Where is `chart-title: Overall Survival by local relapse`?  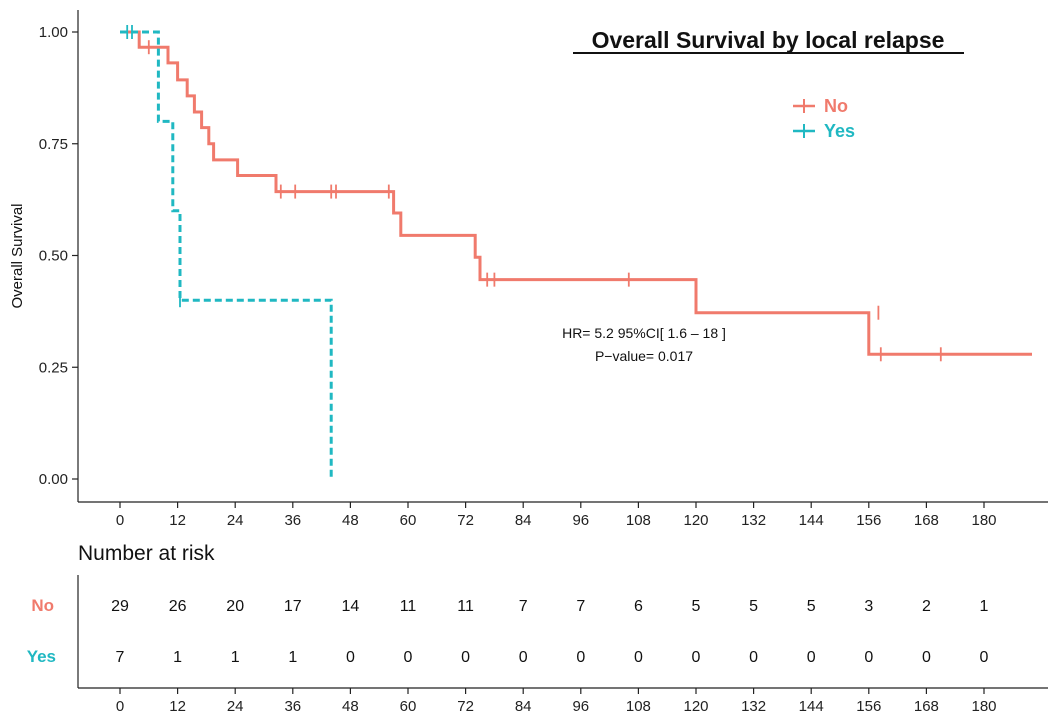
chart-title: Overall Survival by local relapse is located at coordinates (768, 40).